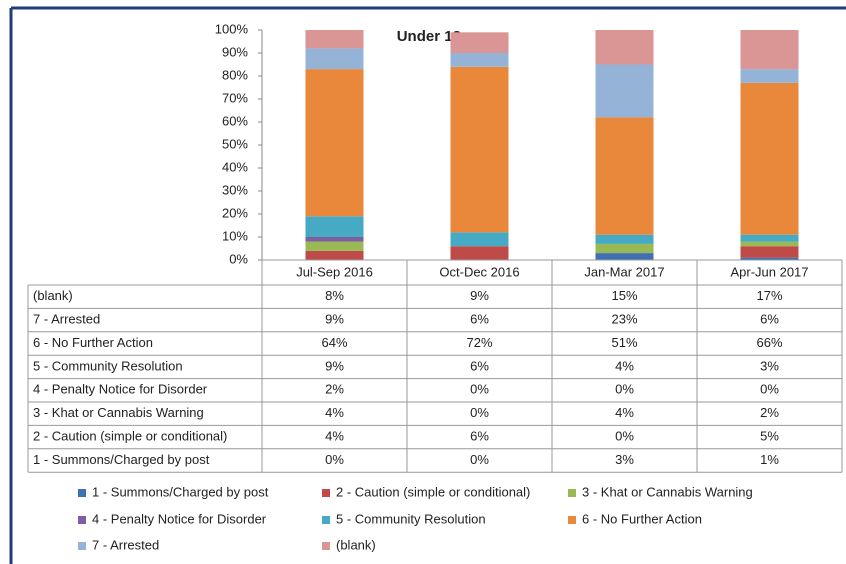 The height and width of the screenshot is (564, 846). I want to click on y-tick-label: 100%, so click(232, 28).